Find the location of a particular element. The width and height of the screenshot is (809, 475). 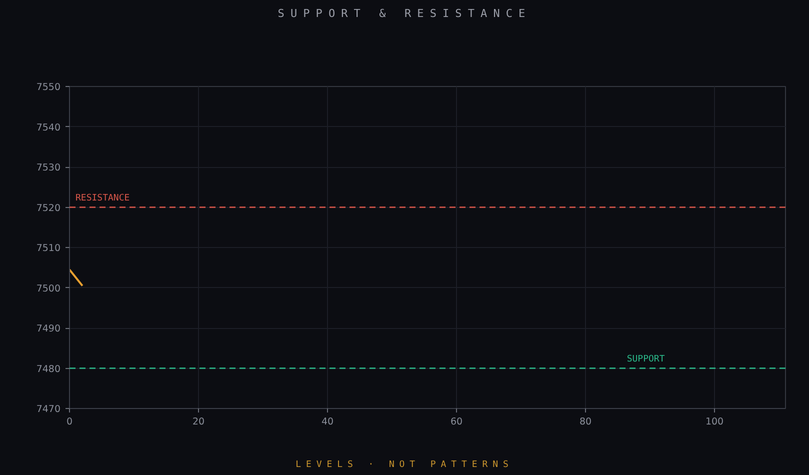

y-tick-label: 7500 is located at coordinates (48, 288).